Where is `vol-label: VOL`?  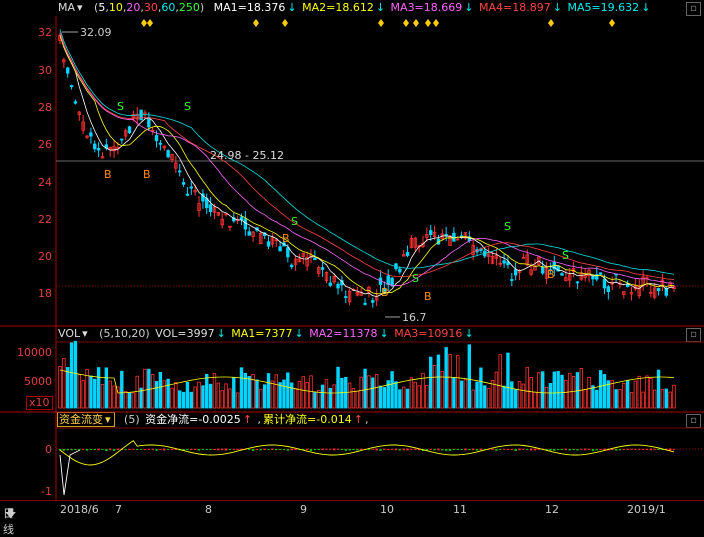 vol-label: VOL is located at coordinates (69, 333).